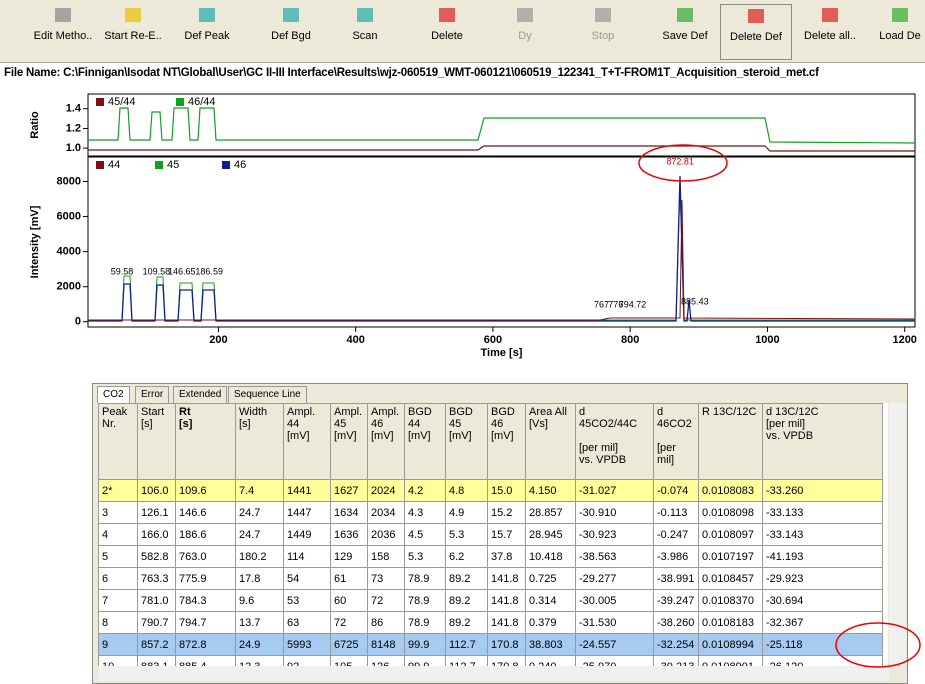  I want to click on cell: -32.367, so click(822, 622).